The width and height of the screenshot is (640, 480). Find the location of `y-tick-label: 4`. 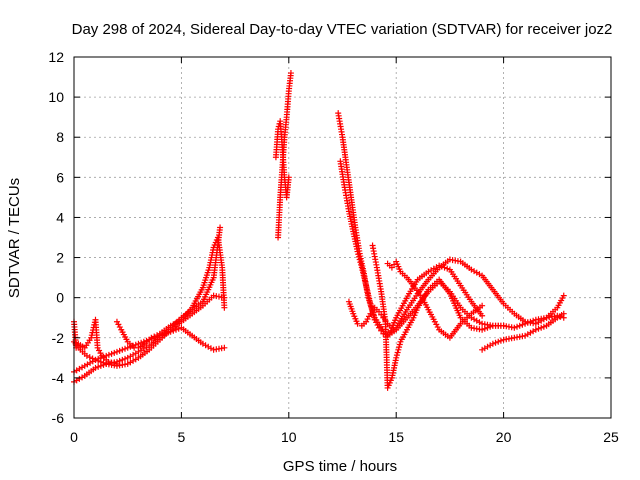

y-tick-label: 4 is located at coordinates (60, 217).